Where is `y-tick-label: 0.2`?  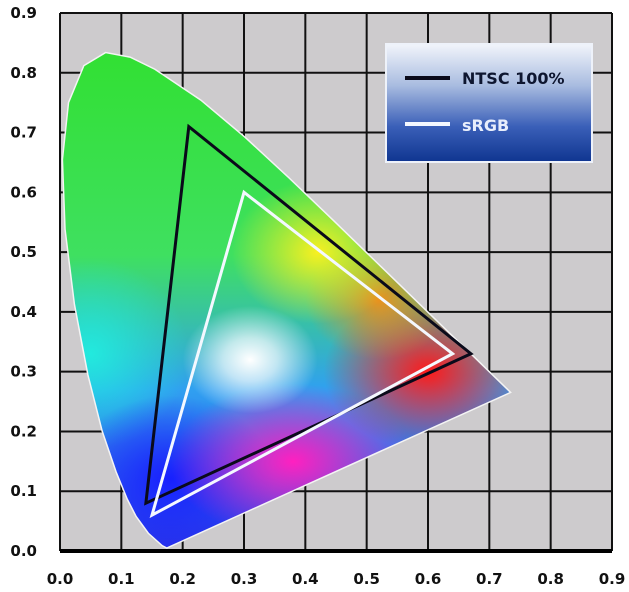 y-tick-label: 0.2 is located at coordinates (23, 431).